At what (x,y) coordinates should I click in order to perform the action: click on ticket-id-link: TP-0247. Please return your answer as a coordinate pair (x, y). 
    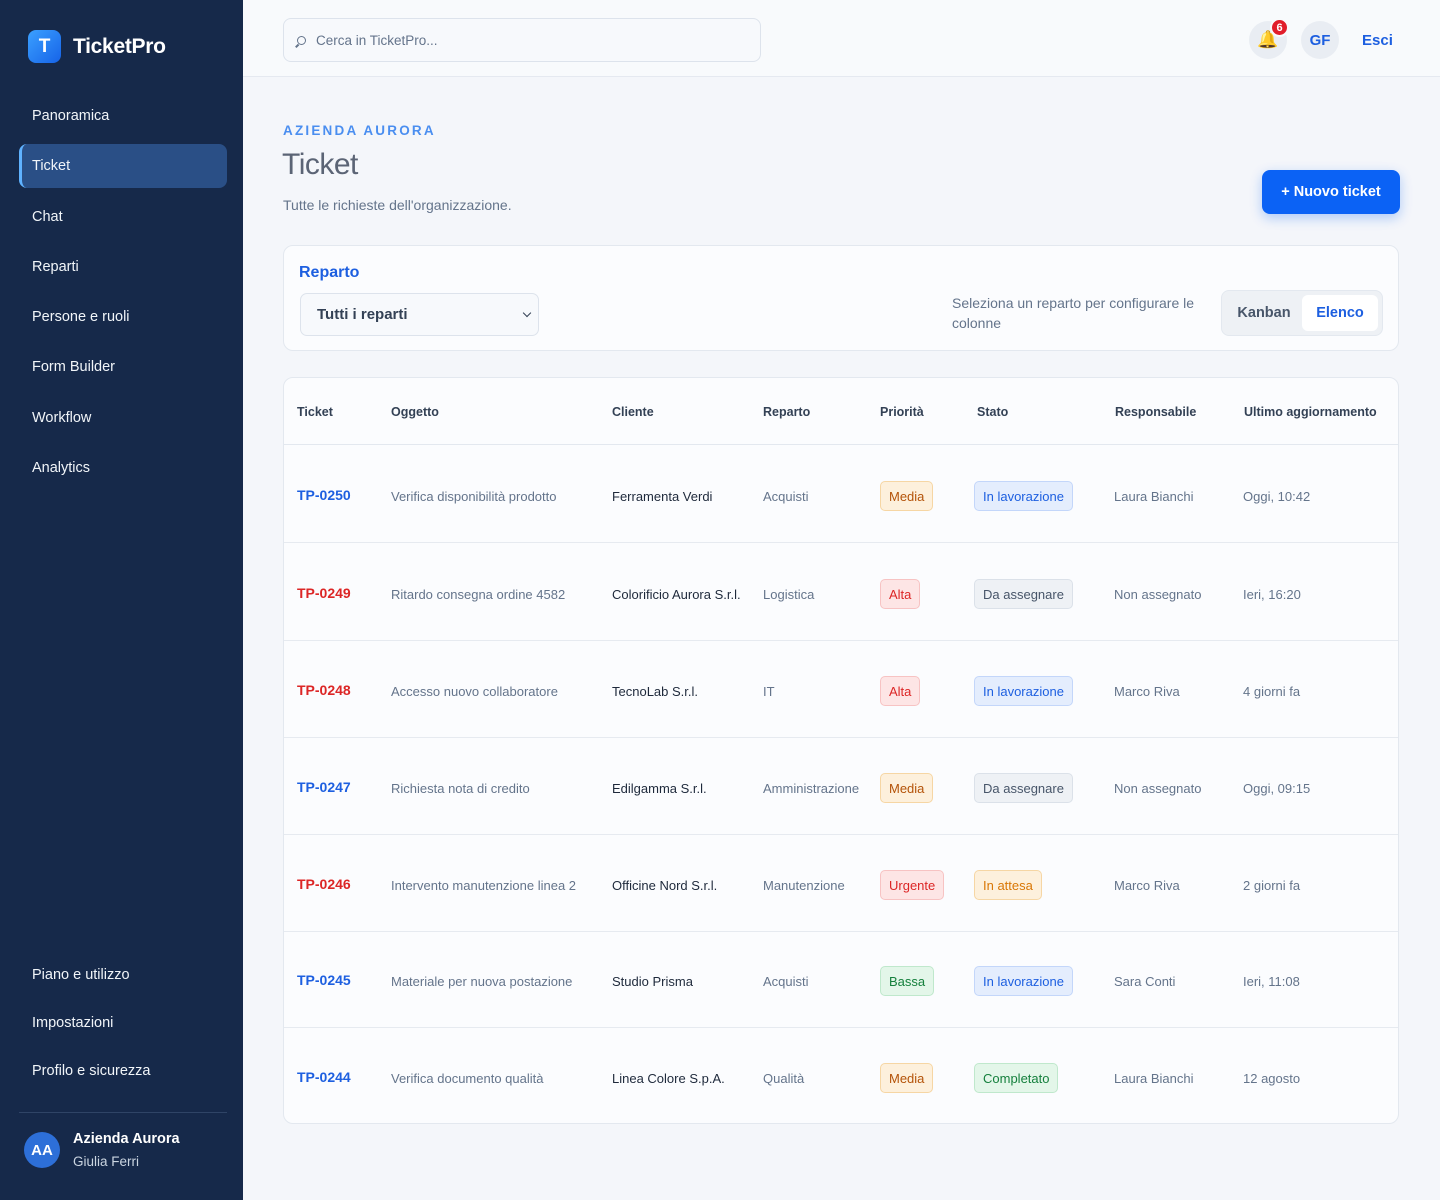
    Looking at the image, I should click on (324, 787).